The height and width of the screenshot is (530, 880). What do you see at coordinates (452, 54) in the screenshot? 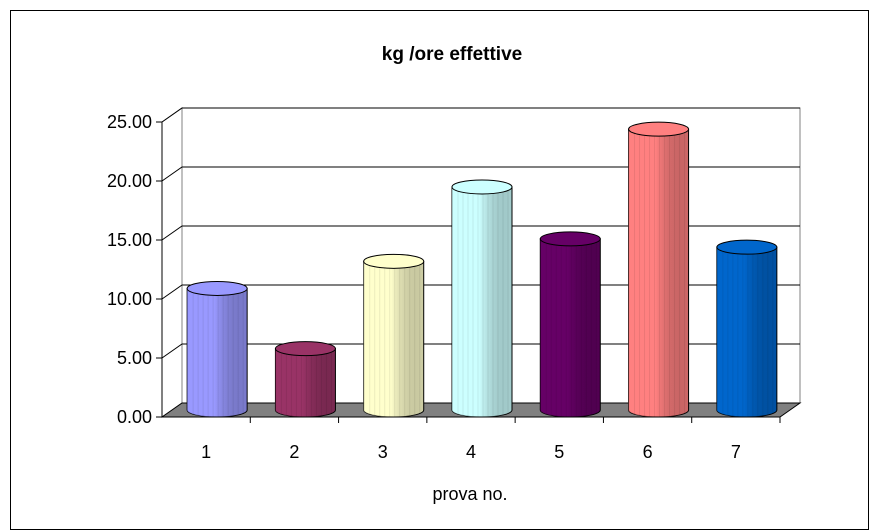
I see `chart-title: kg /ore effettive` at bounding box center [452, 54].